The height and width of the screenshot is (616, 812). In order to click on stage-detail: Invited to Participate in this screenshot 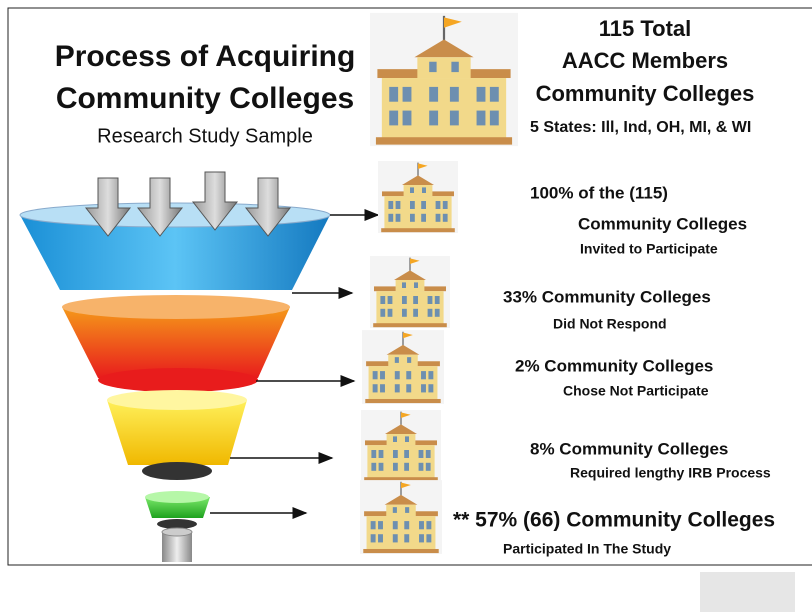, I will do `click(649, 249)`.